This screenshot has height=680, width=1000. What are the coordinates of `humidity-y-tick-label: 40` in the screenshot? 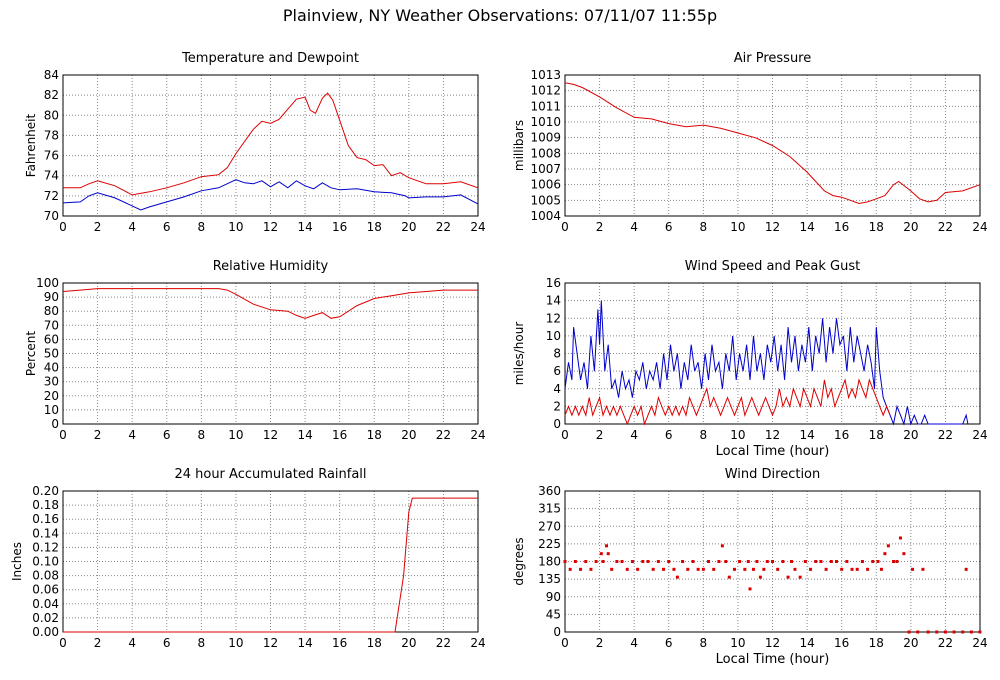 It's located at (51, 368).